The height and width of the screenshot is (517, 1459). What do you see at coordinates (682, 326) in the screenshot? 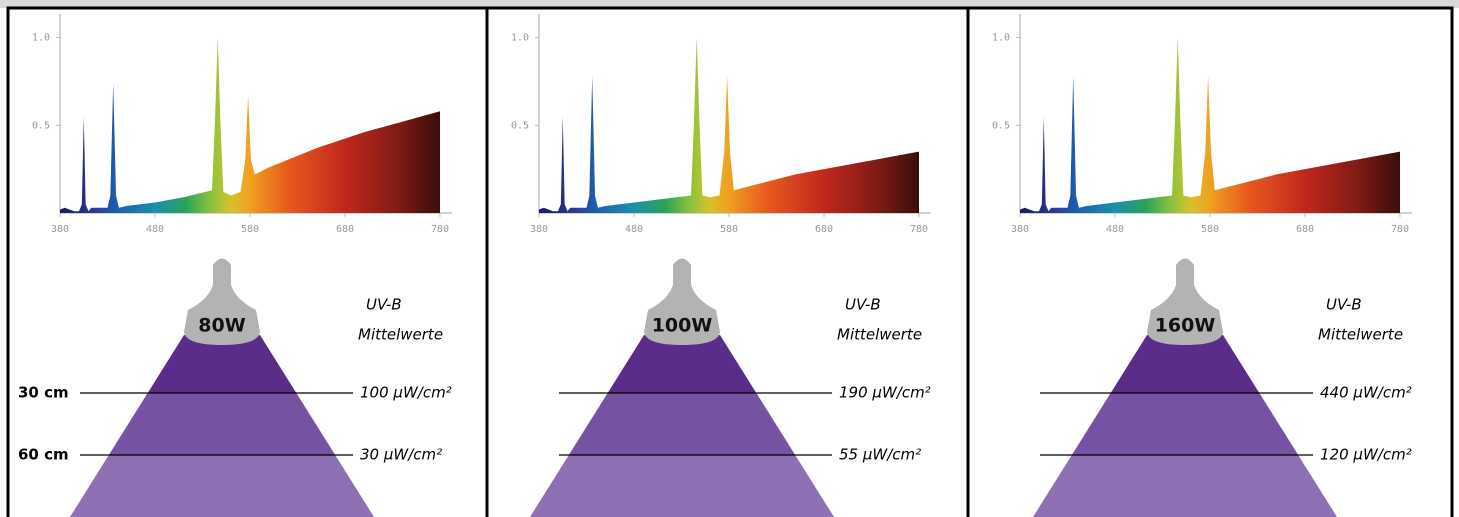
I see `wattage: 100W` at bounding box center [682, 326].